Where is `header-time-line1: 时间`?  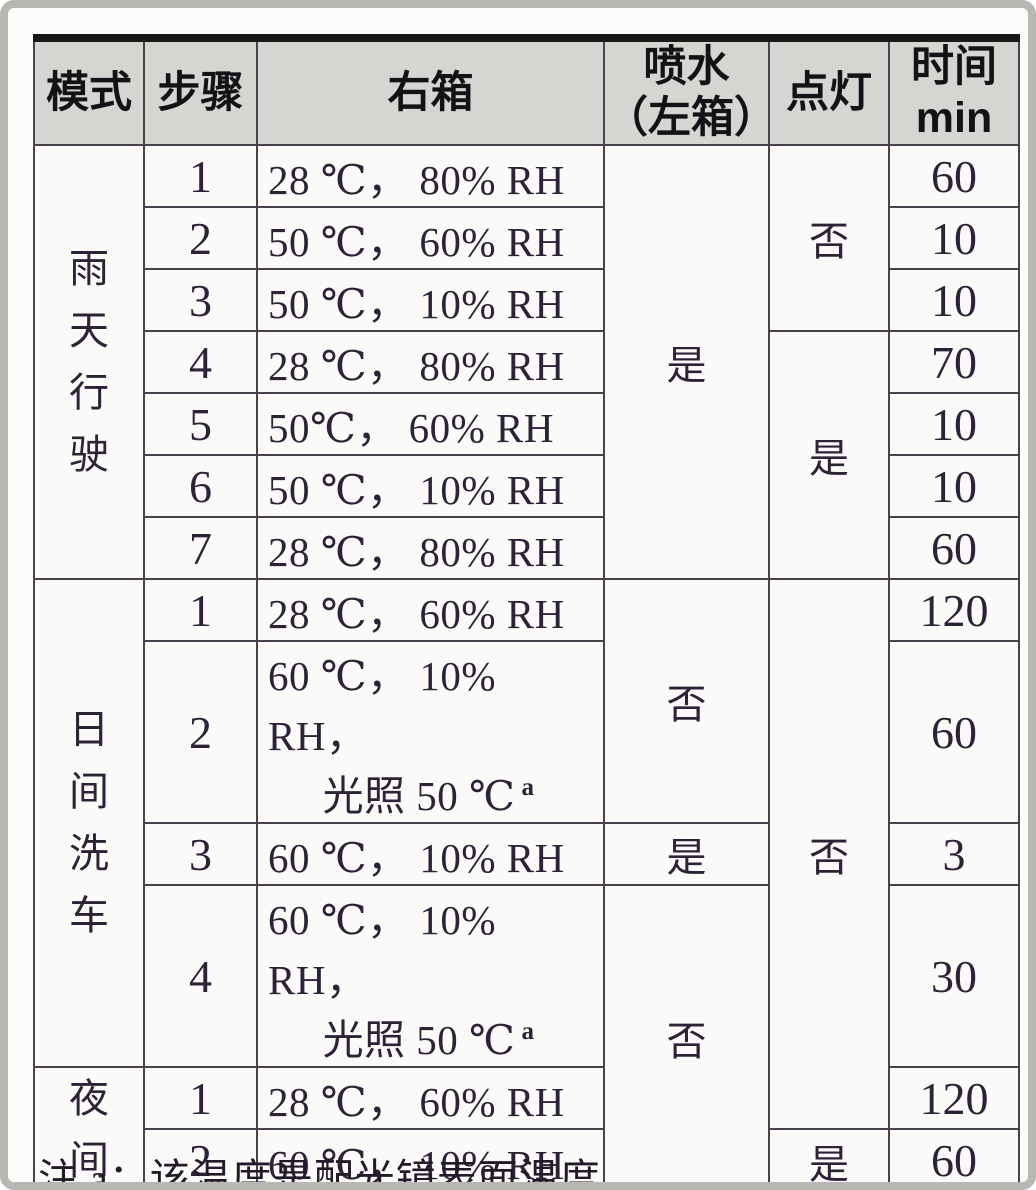 header-time-line1: 时间 is located at coordinates (954, 67).